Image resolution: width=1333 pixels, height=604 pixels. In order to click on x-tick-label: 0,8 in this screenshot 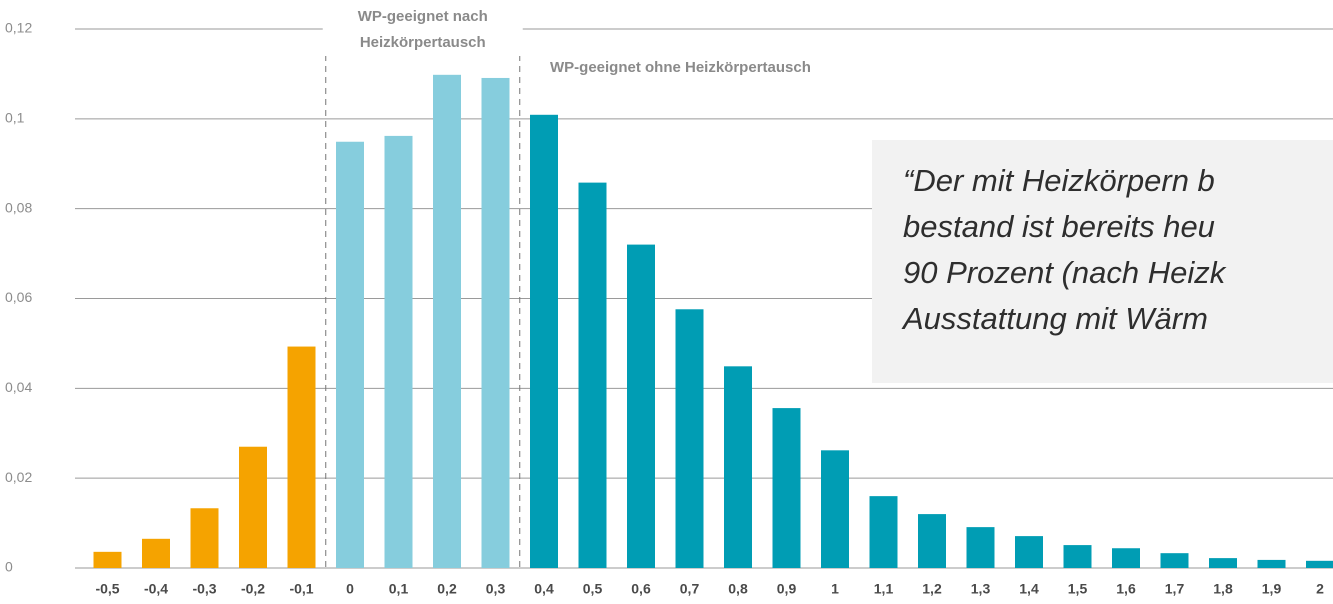, I will do `click(738, 589)`.